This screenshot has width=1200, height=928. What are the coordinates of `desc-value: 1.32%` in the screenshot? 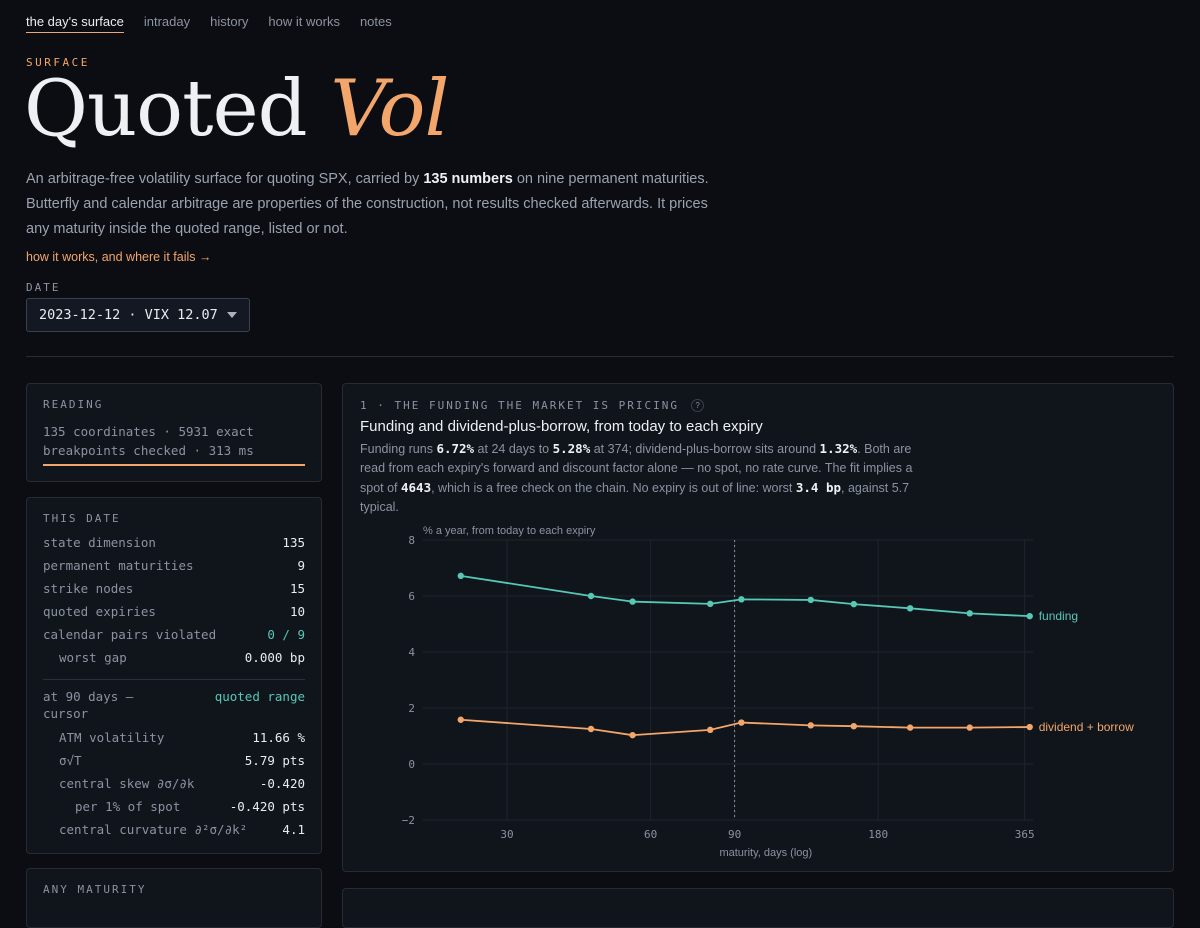 It's located at (838, 448).